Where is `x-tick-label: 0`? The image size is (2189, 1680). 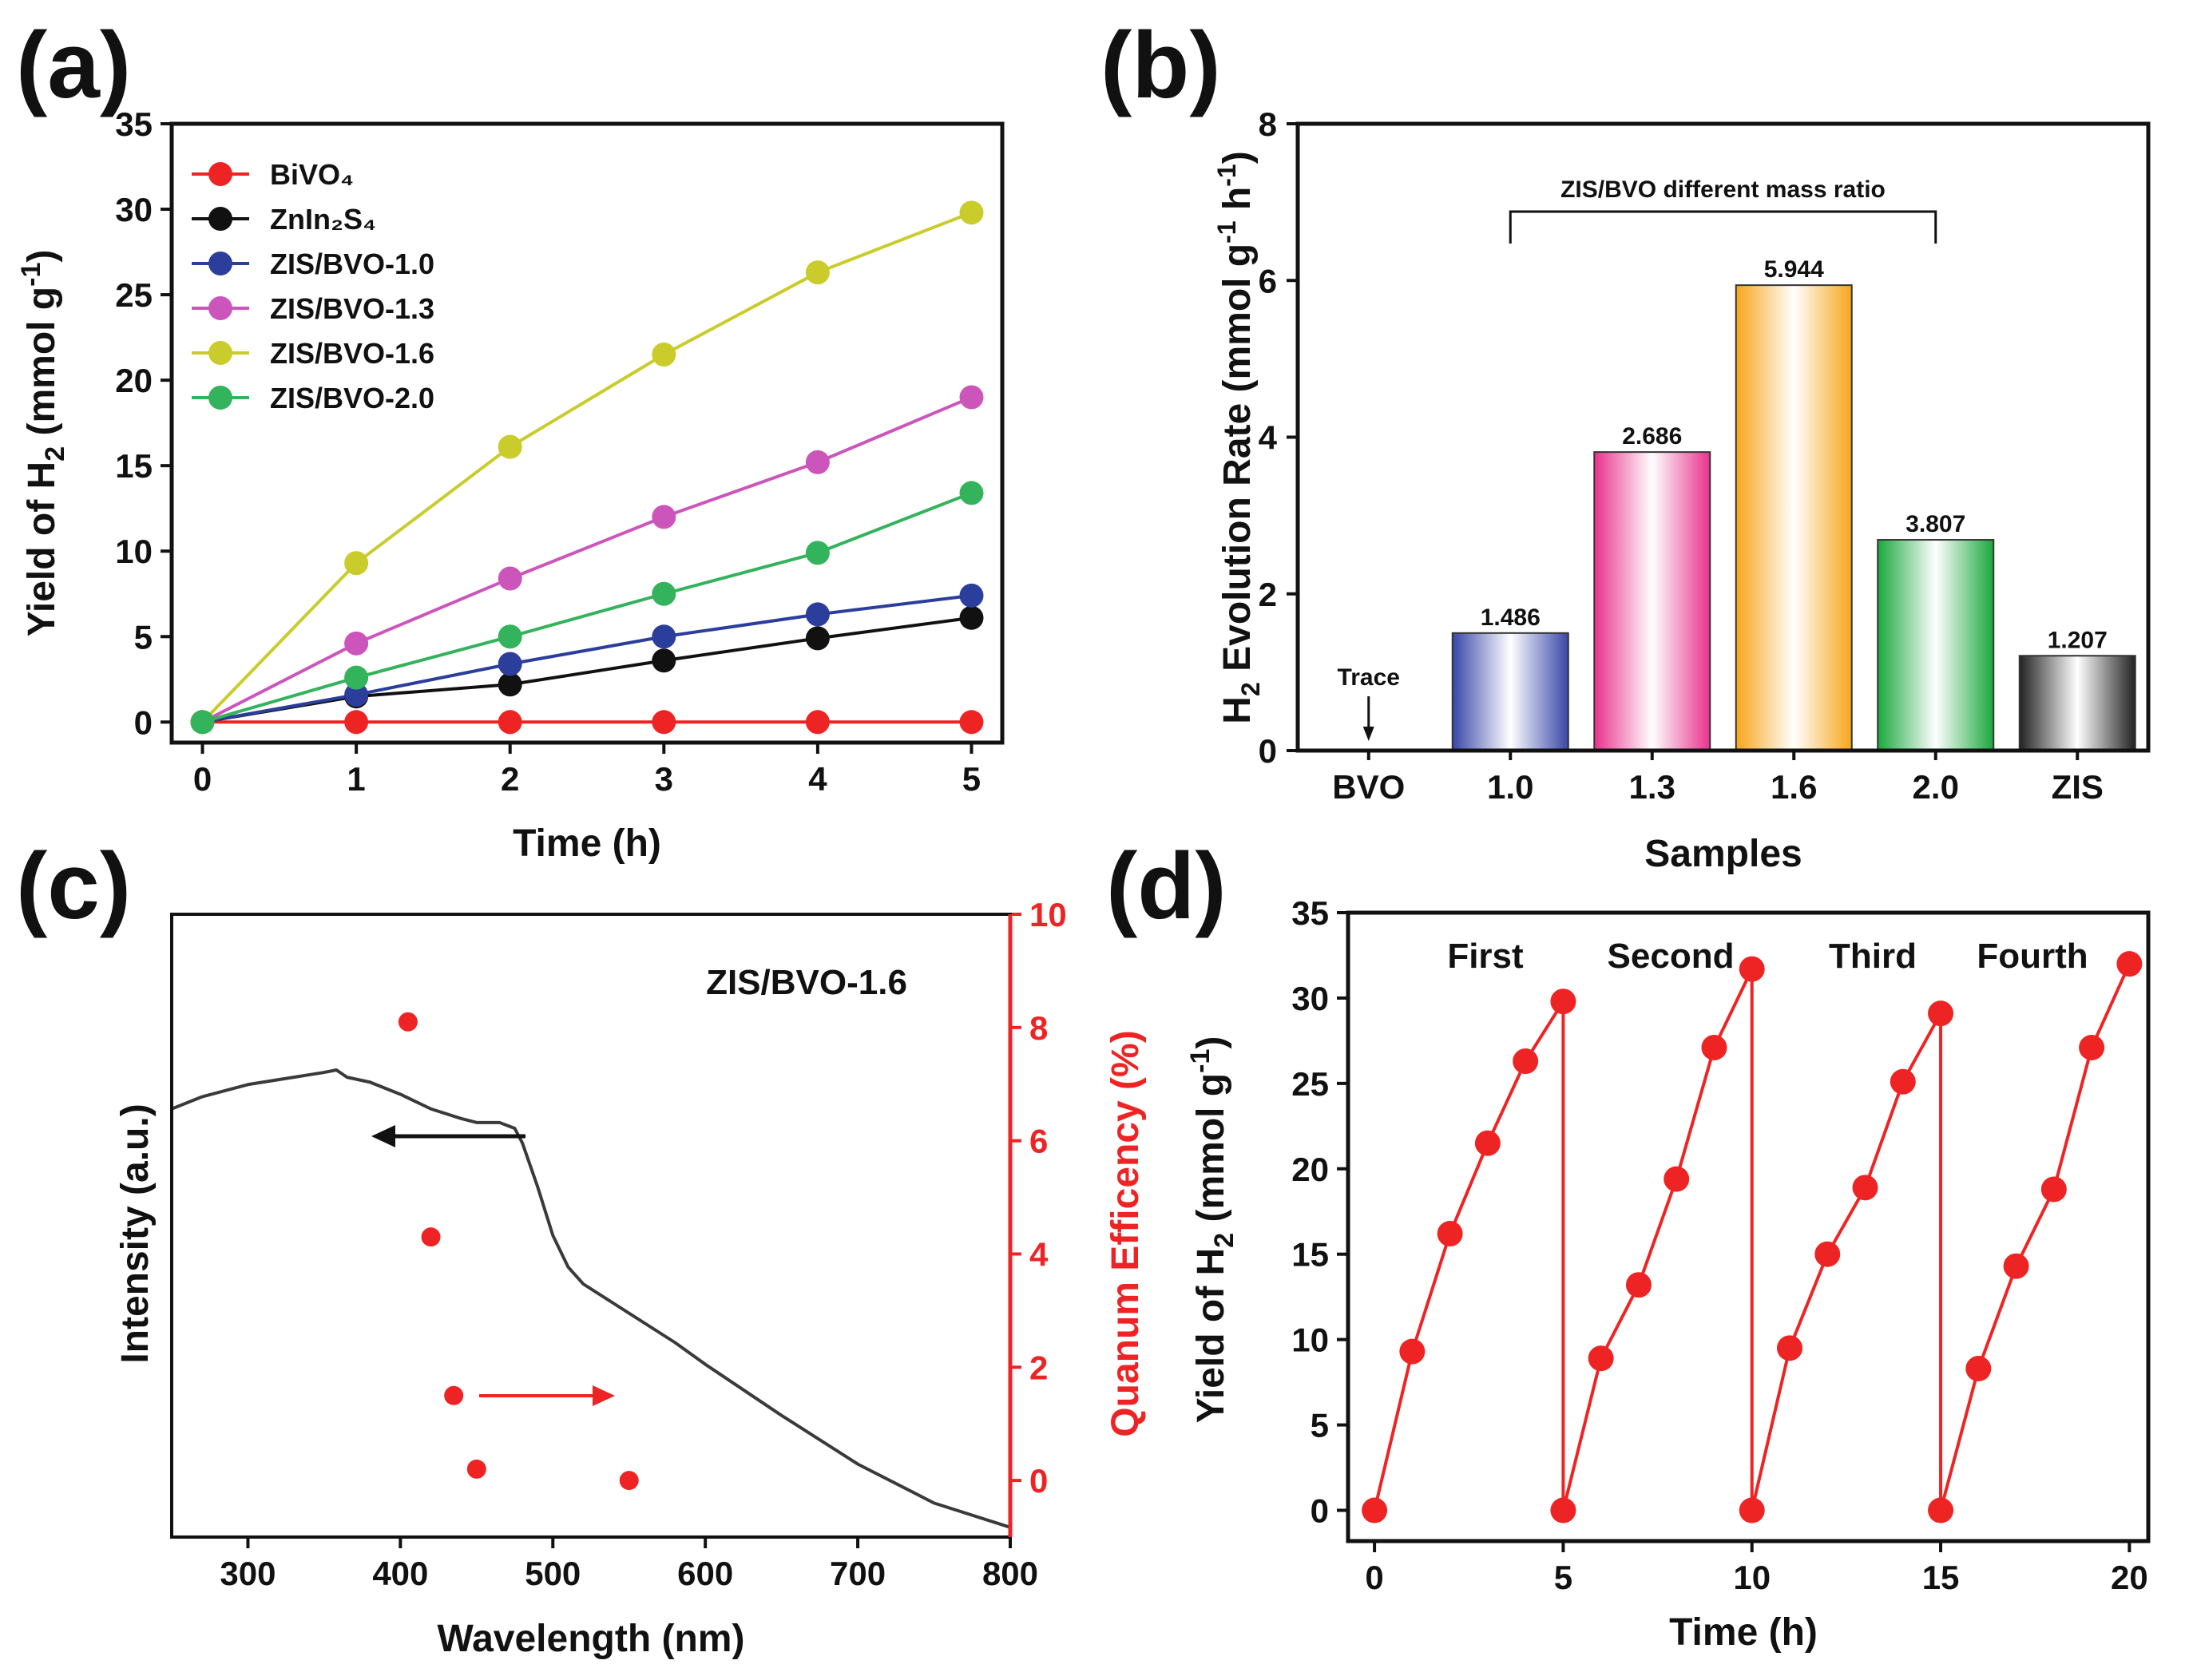 x-tick-label: 0 is located at coordinates (1374, 1577).